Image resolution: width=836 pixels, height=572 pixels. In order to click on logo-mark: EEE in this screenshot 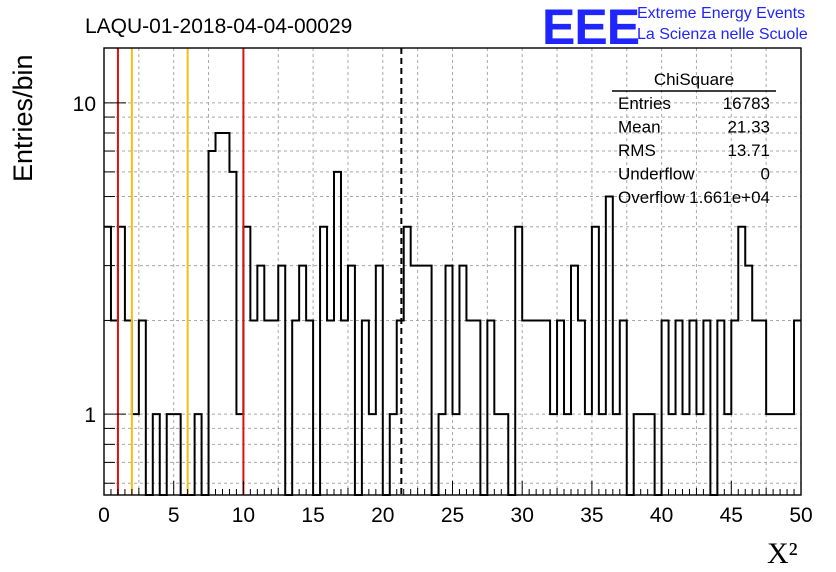, I will do `click(590, 27)`.